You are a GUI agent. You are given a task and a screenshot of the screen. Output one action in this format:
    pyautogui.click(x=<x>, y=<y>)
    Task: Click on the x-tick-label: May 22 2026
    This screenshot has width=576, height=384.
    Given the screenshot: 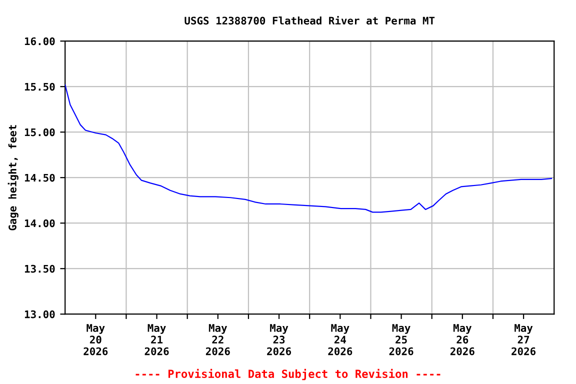 What is the action you would take?
    pyautogui.click(x=218, y=340)
    